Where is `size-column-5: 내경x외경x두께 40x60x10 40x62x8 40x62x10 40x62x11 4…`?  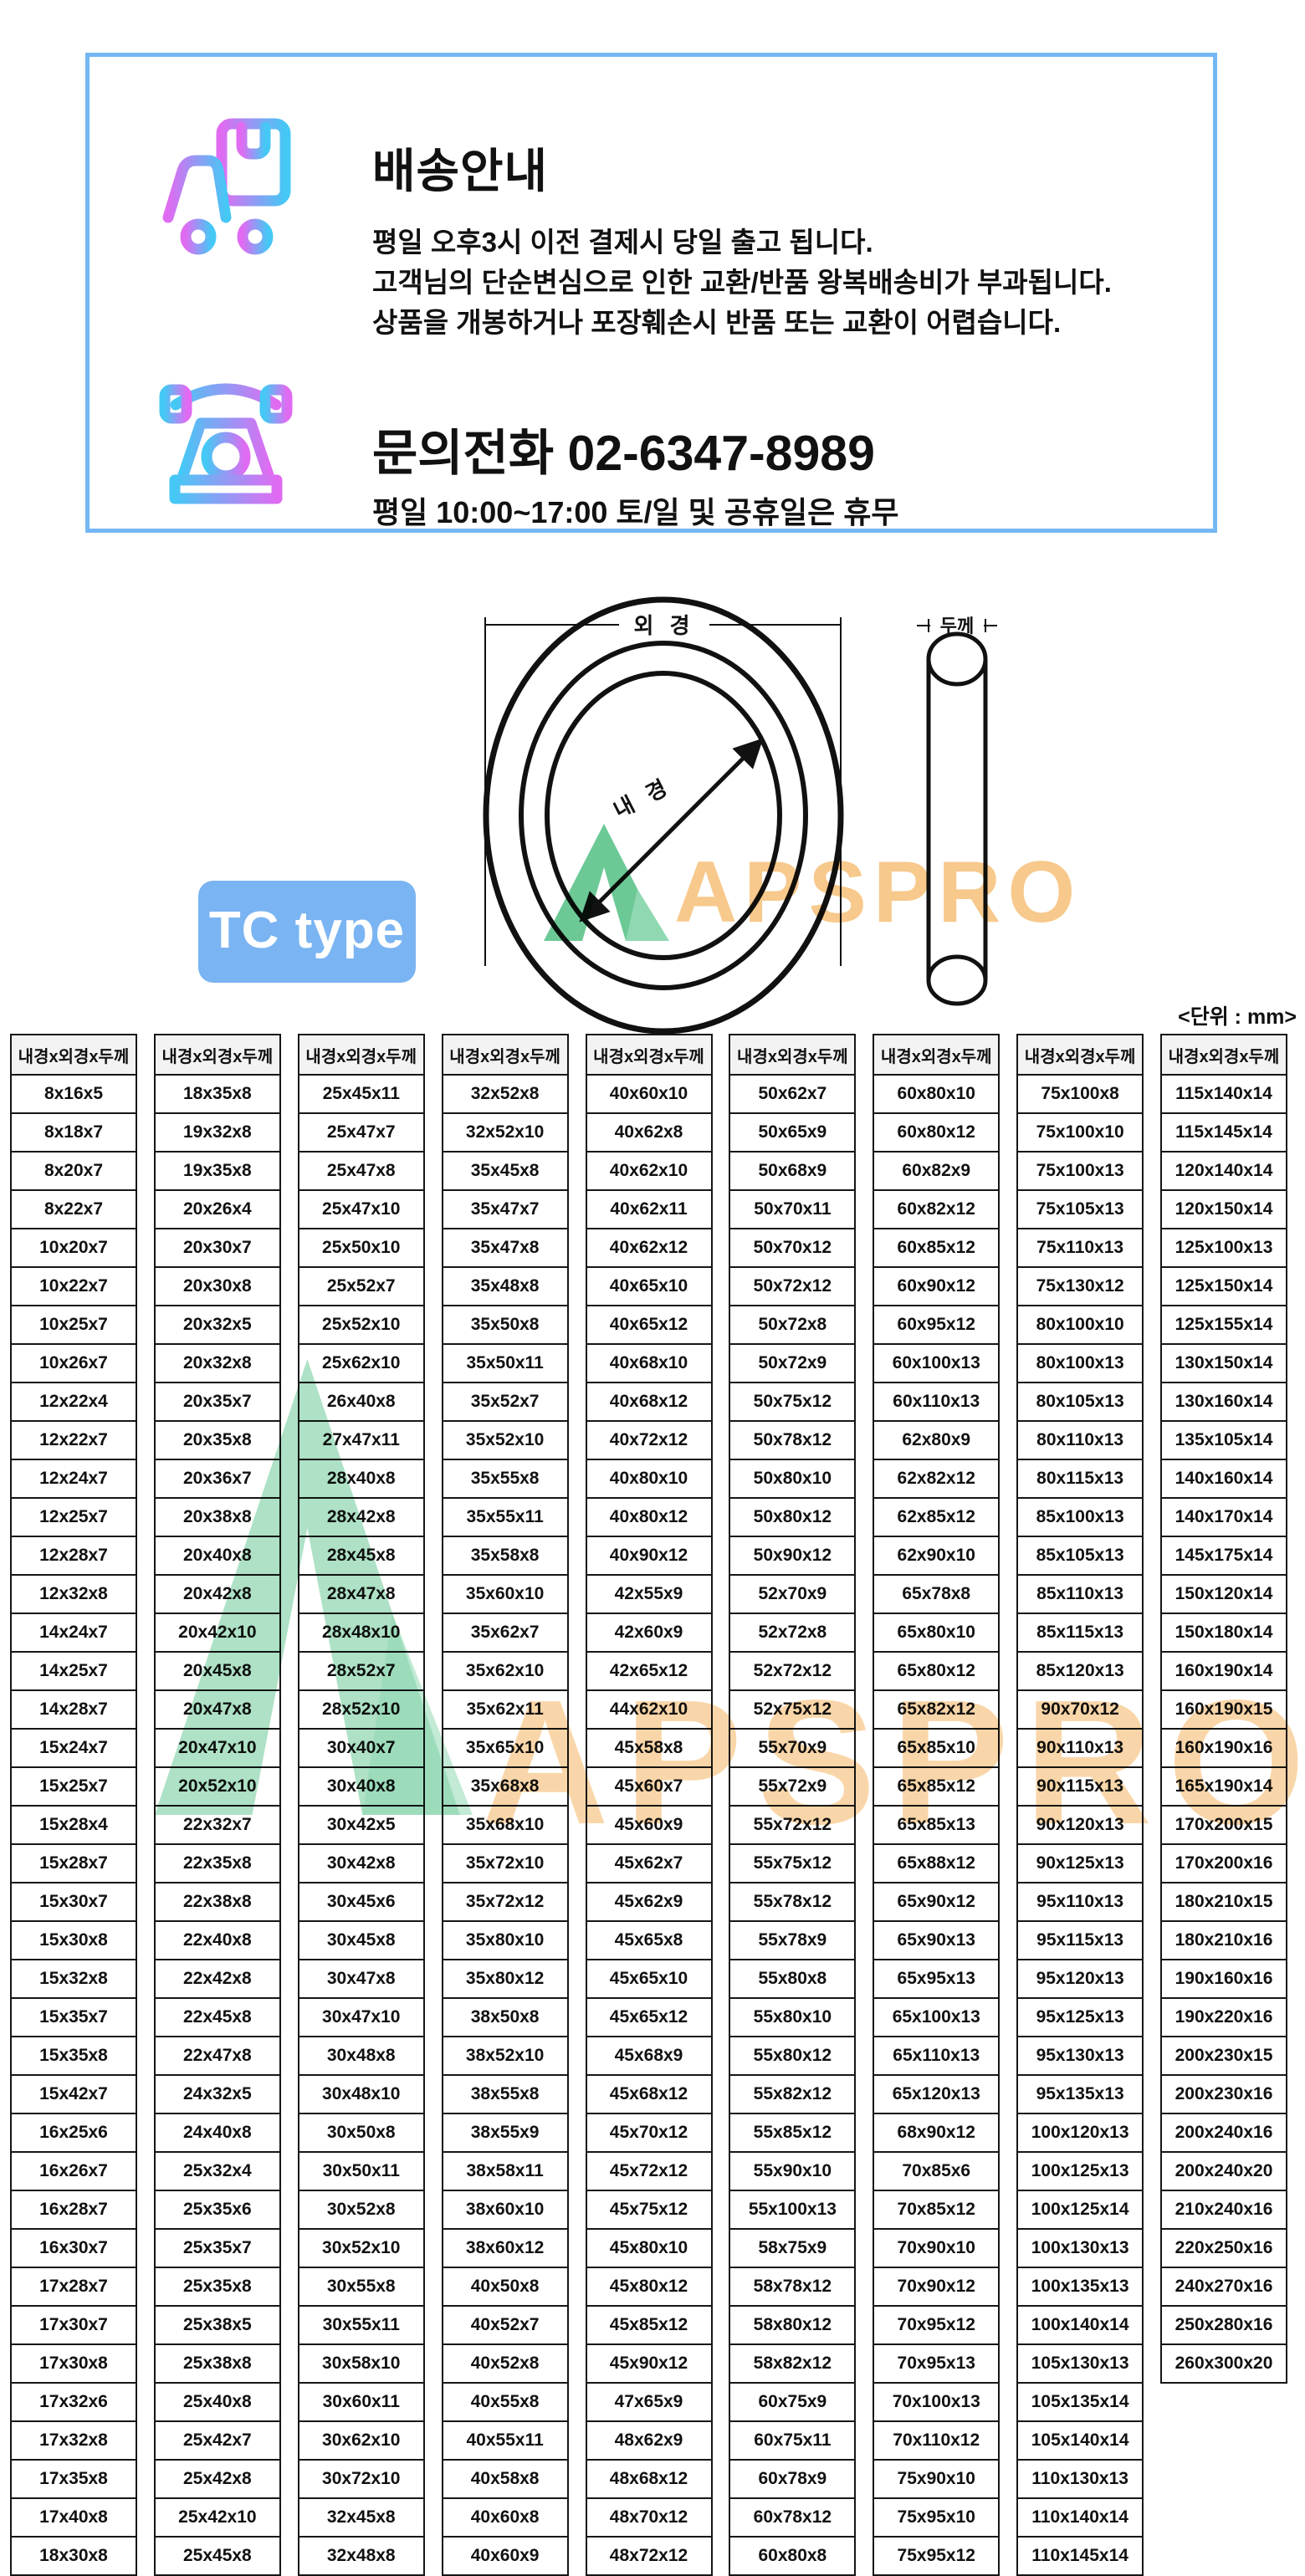
size-column-5: 내경x외경x두께 40x60x10 40x62x8 40x62x10 40x62x11 4… is located at coordinates (649, 1805).